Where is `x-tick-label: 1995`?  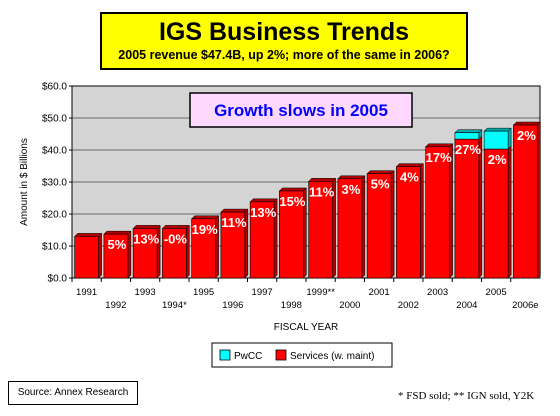
x-tick-label: 1995 is located at coordinates (203, 292).